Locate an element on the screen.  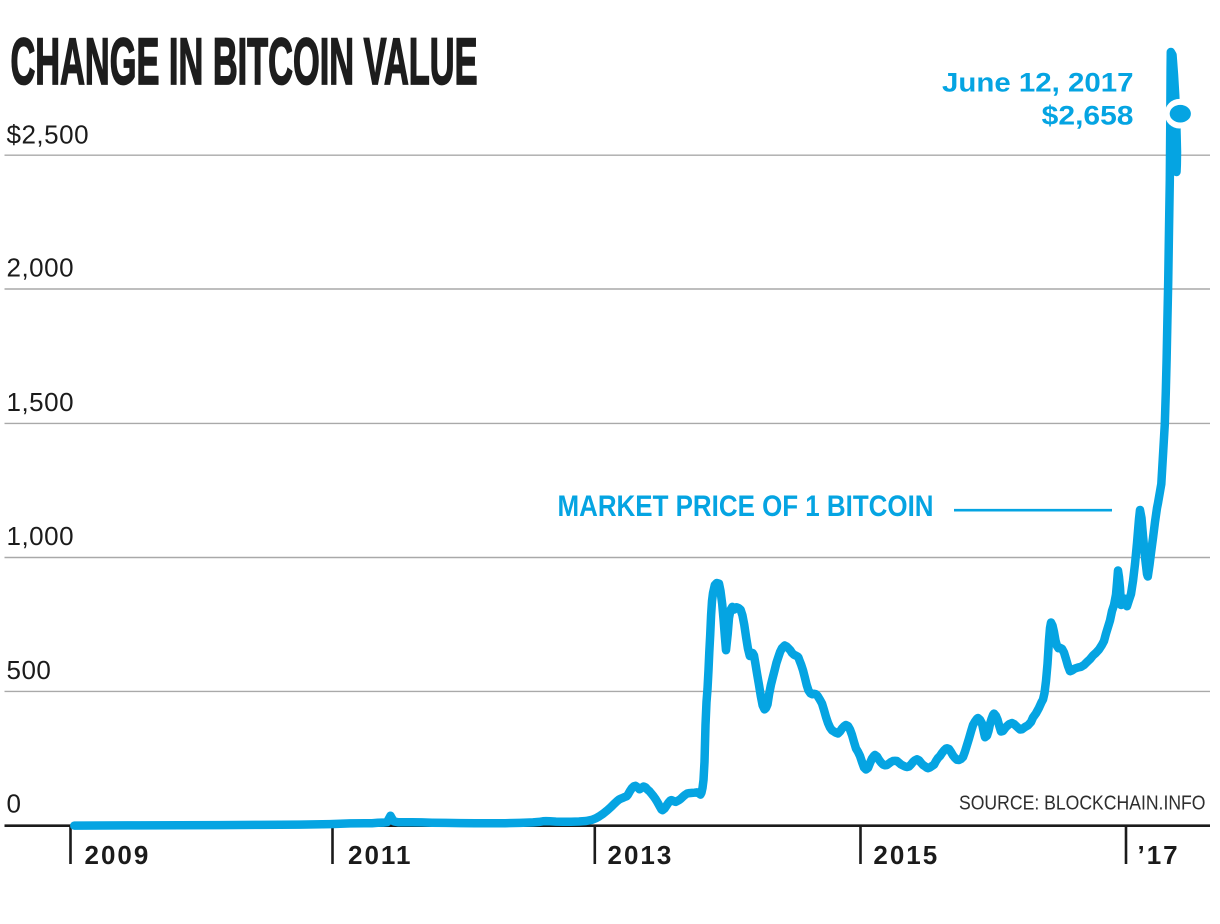
svg-text: June 12, 2017 is located at coordinates (1038, 83).